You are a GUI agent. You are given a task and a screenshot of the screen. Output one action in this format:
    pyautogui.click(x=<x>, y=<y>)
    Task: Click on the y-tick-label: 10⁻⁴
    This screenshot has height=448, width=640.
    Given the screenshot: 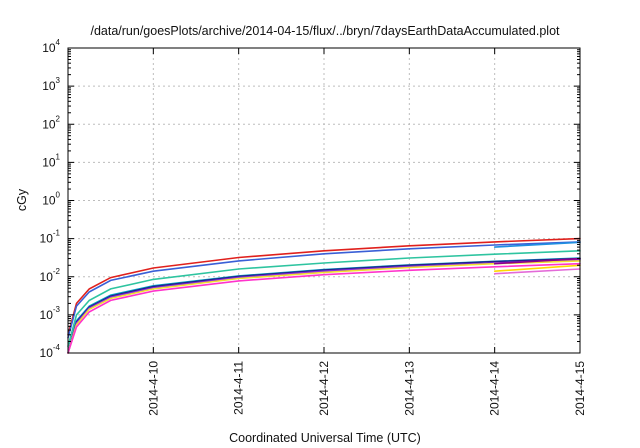 What is the action you would take?
    pyautogui.click(x=50, y=351)
    